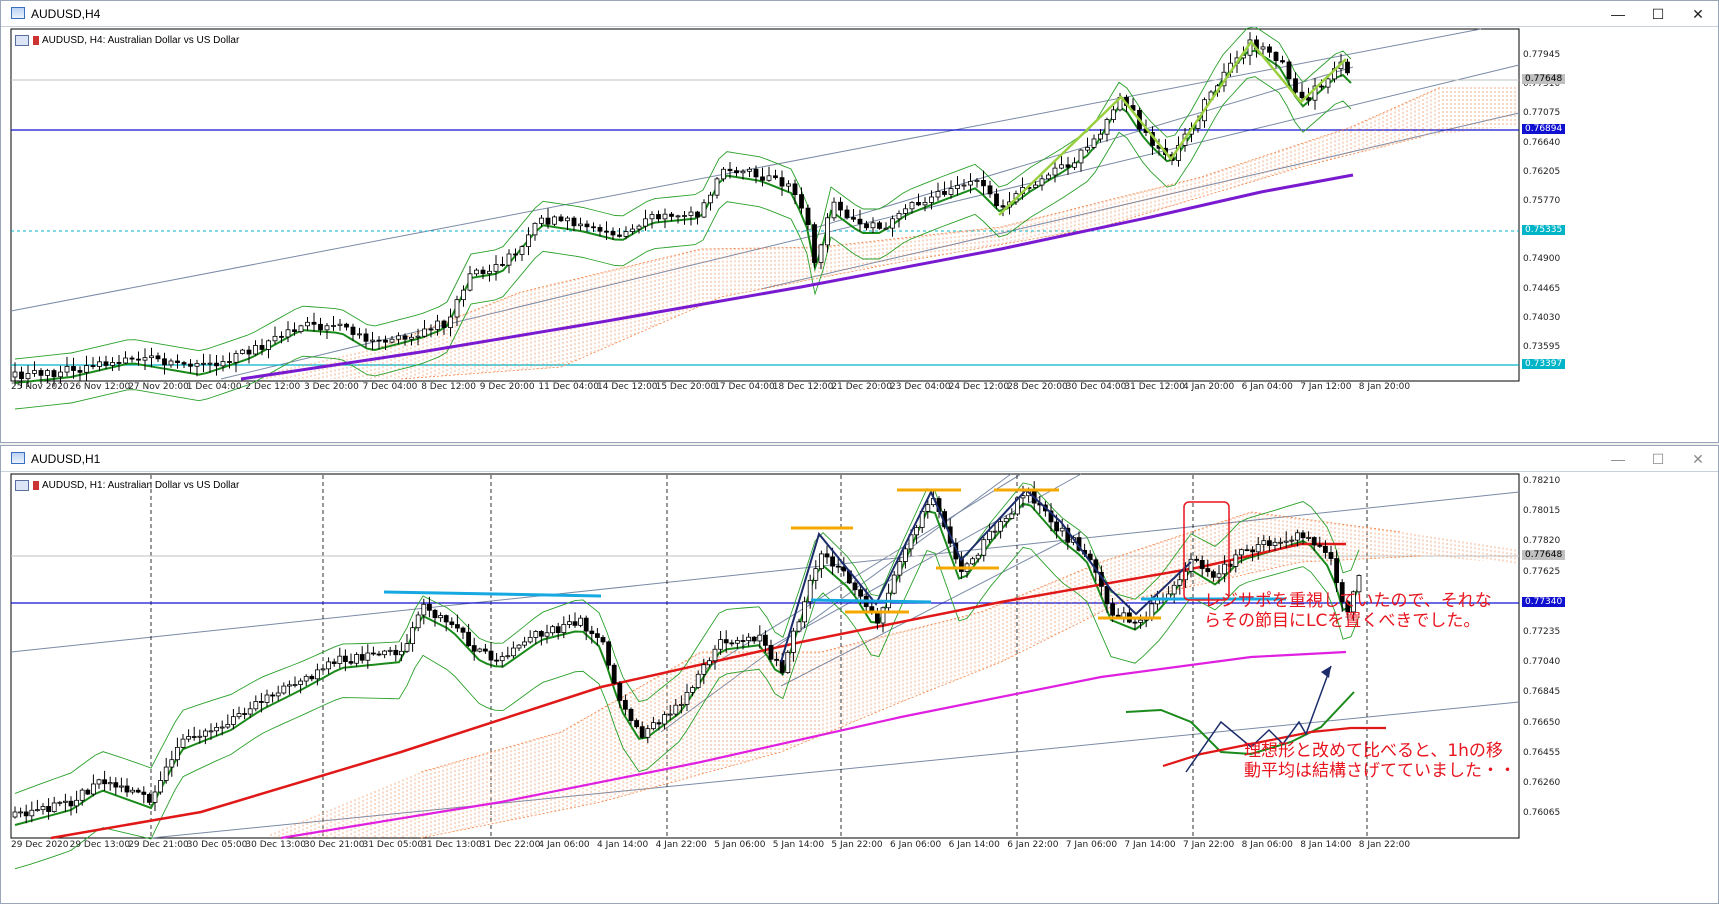  What do you see at coordinates (1544, 602) in the screenshot?
I see `h1-blue-level-price-label: 0.77340` at bounding box center [1544, 602].